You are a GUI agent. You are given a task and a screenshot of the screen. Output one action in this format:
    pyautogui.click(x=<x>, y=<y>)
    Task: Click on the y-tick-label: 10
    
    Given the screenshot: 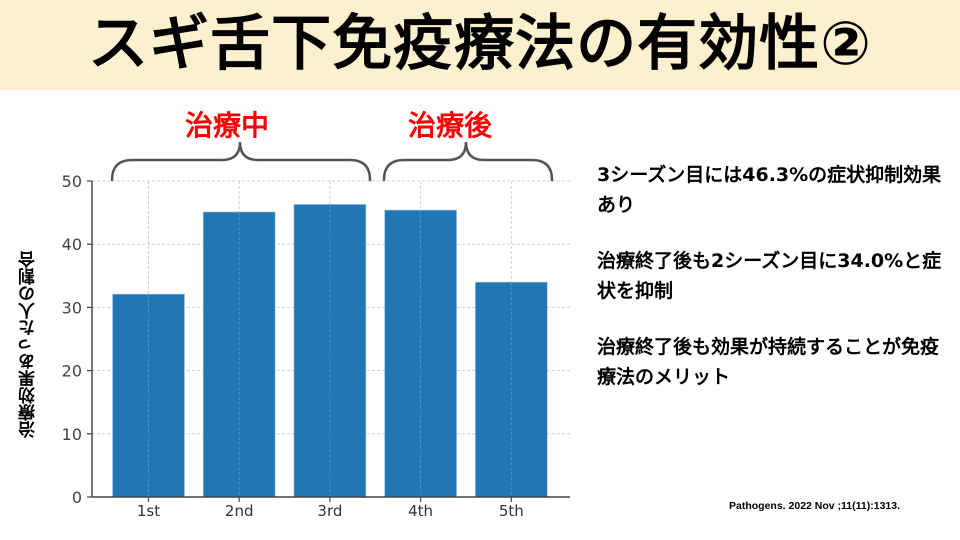 What is the action you would take?
    pyautogui.click(x=72, y=434)
    